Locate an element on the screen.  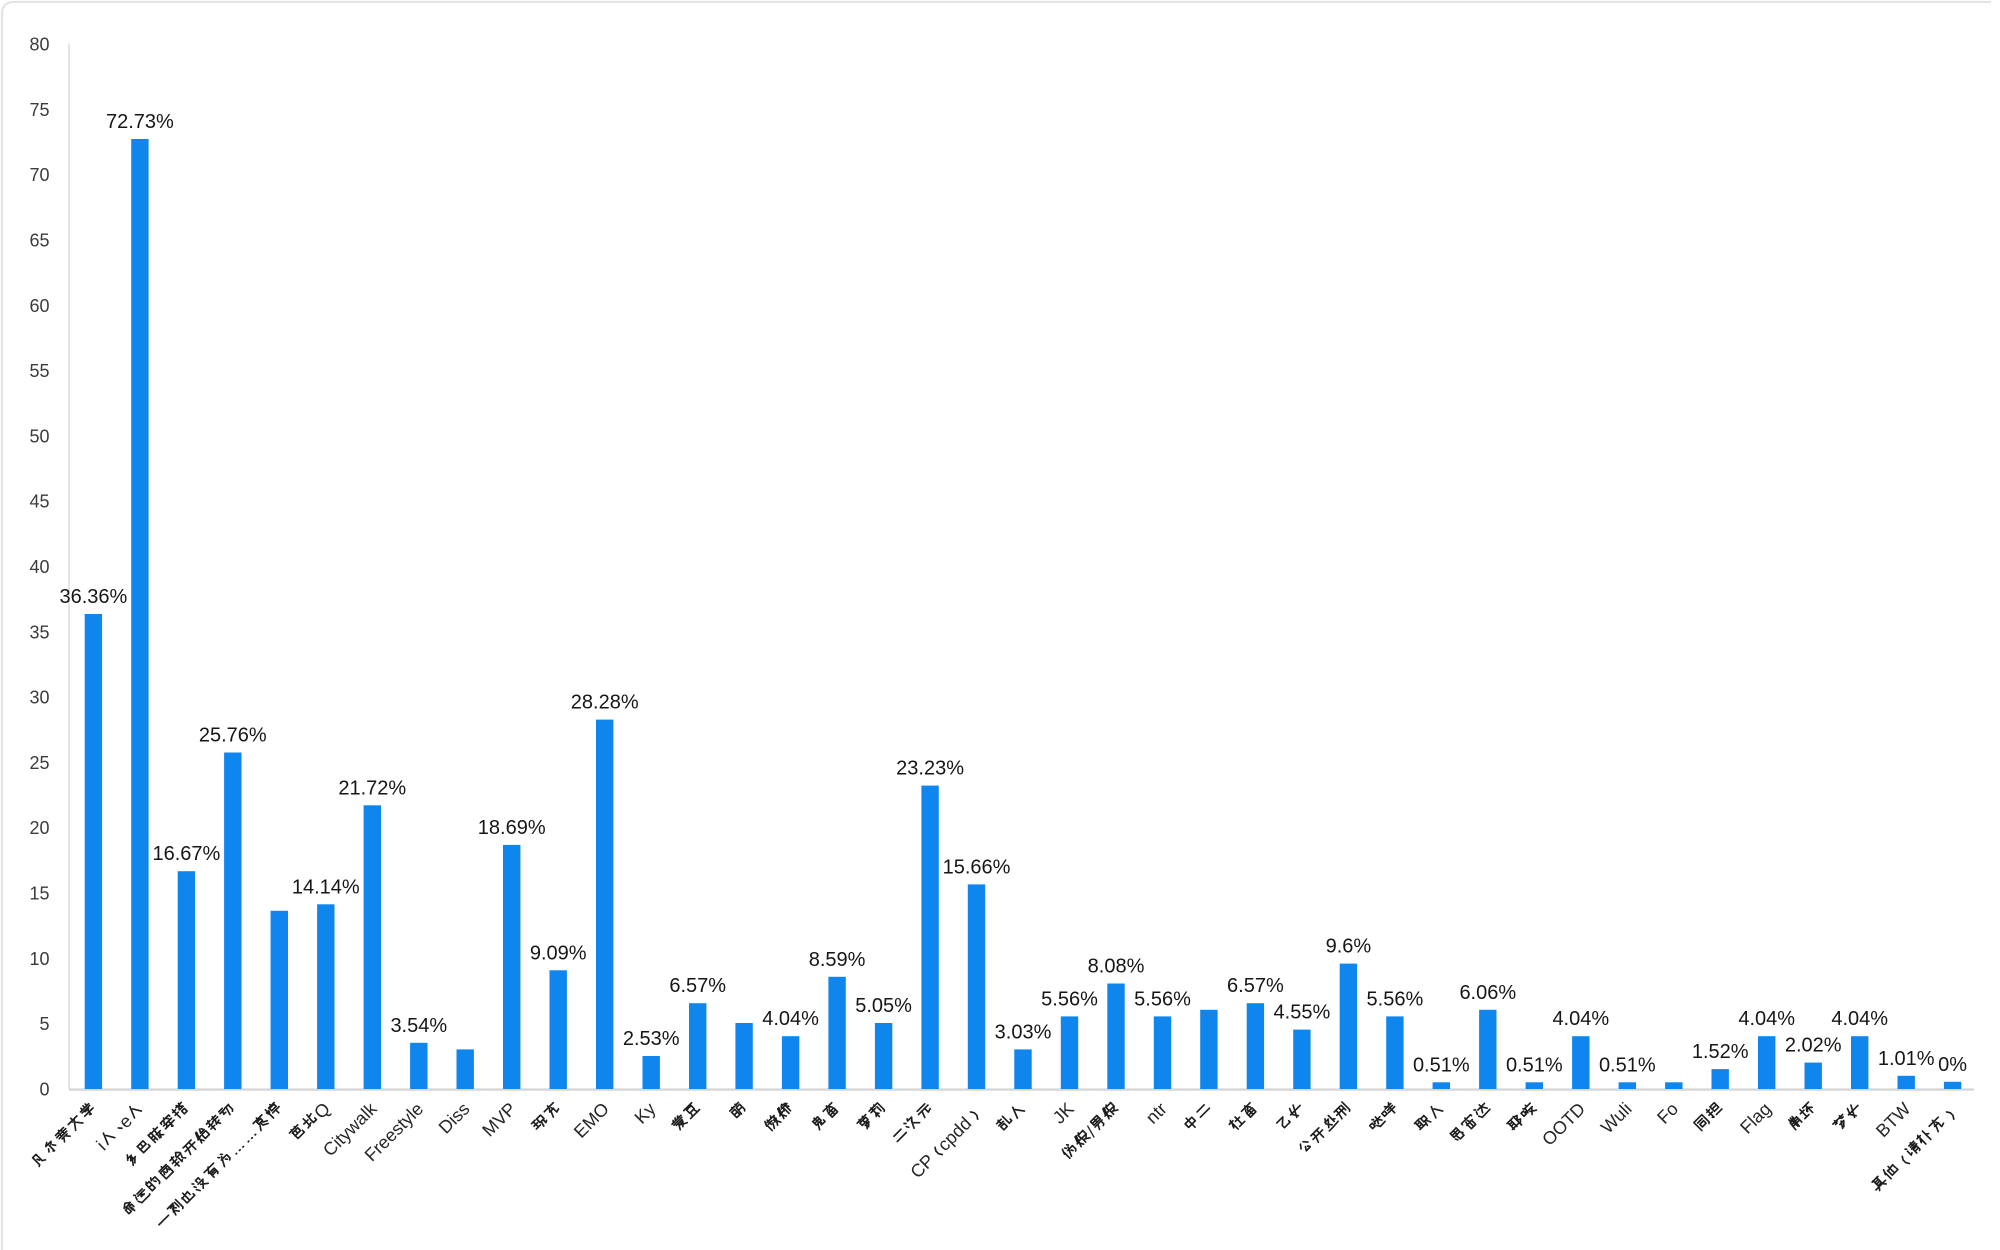
svg-text: 3.54% is located at coordinates (418, 1026).